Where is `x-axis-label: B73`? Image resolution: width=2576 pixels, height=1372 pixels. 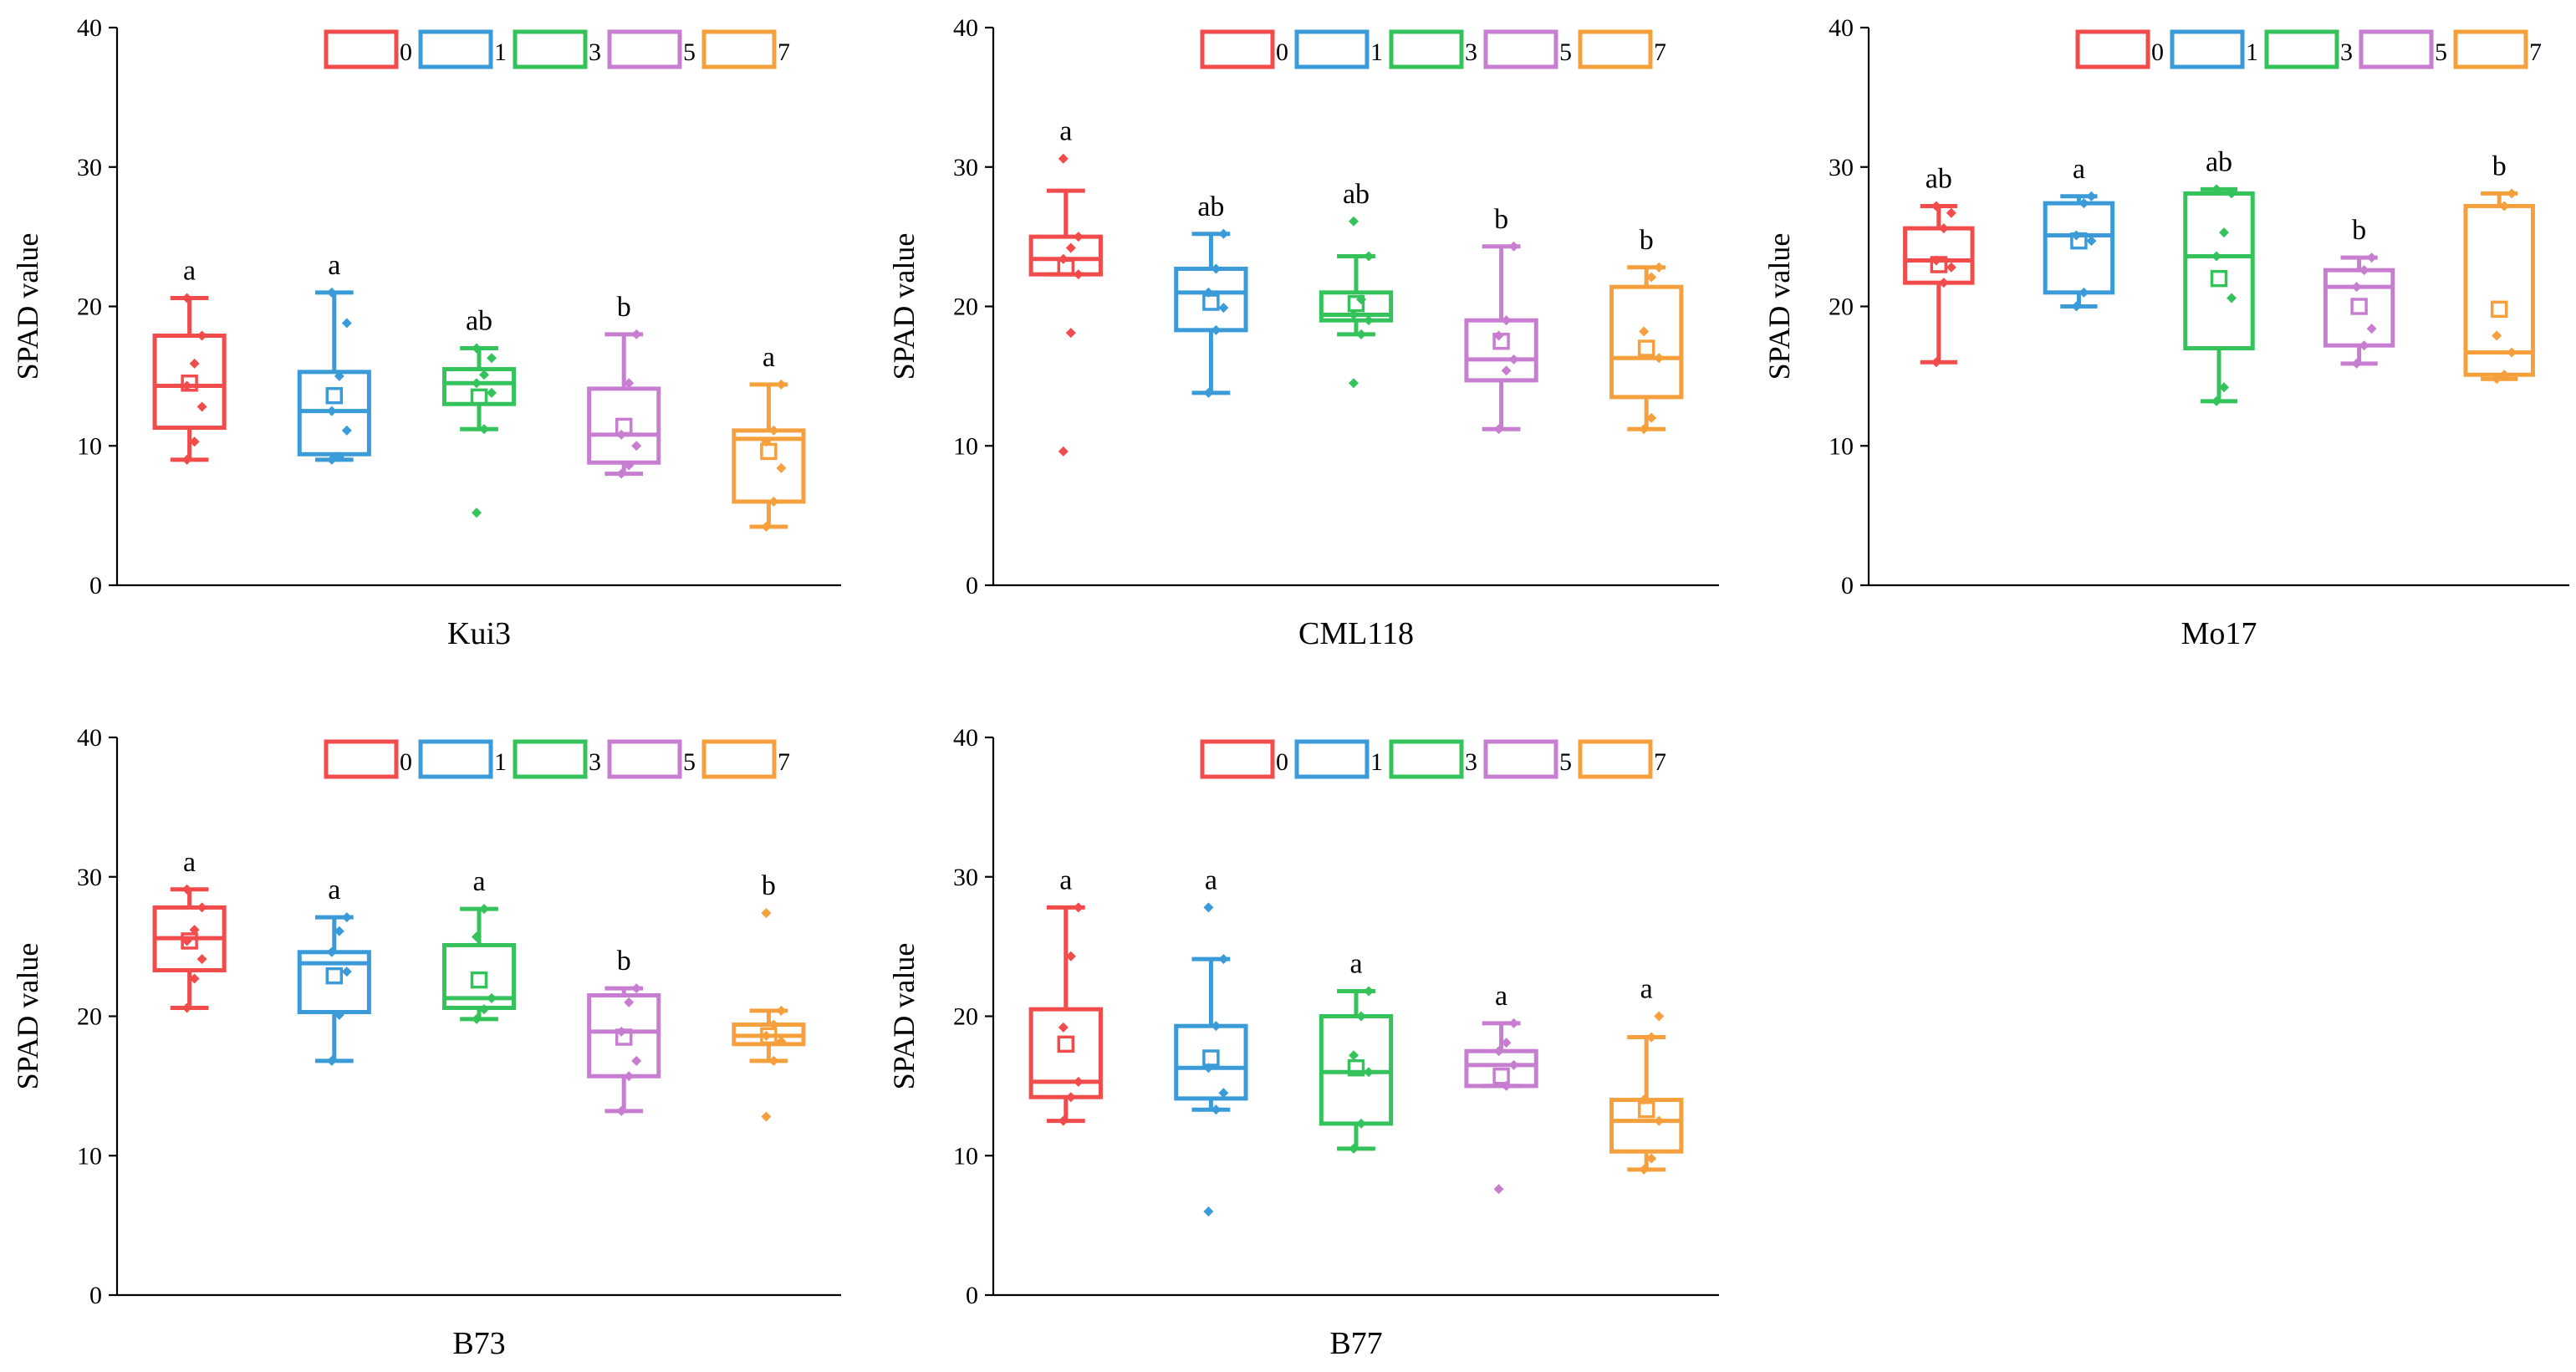 x-axis-label: B73 is located at coordinates (479, 1343).